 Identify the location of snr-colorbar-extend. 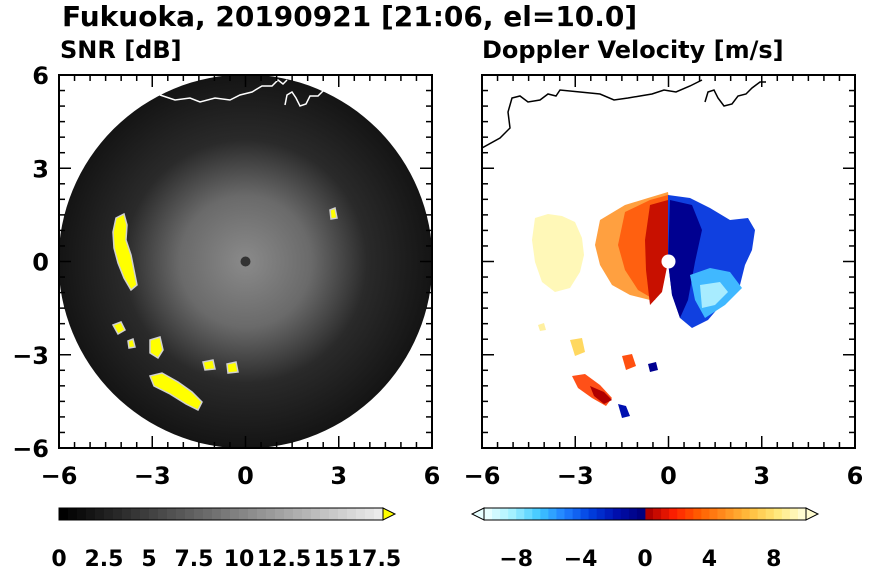
(389, 514).